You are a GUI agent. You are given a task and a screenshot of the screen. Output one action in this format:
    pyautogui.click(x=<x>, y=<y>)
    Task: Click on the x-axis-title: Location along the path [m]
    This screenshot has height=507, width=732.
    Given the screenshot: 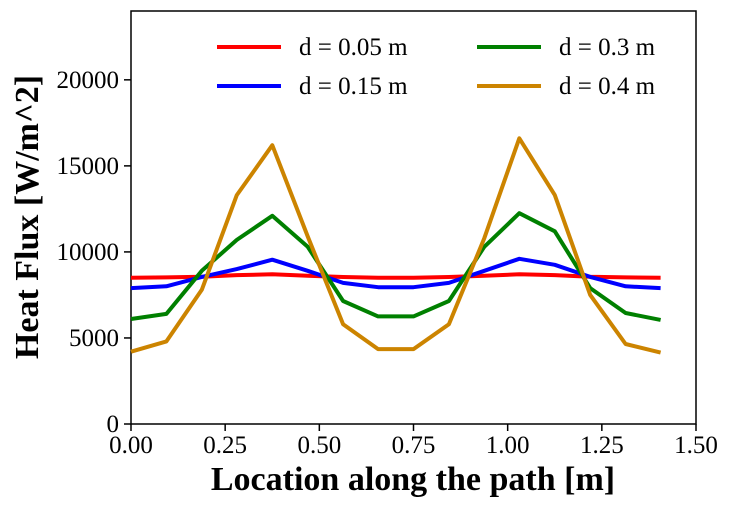 What is the action you would take?
    pyautogui.click(x=413, y=479)
    